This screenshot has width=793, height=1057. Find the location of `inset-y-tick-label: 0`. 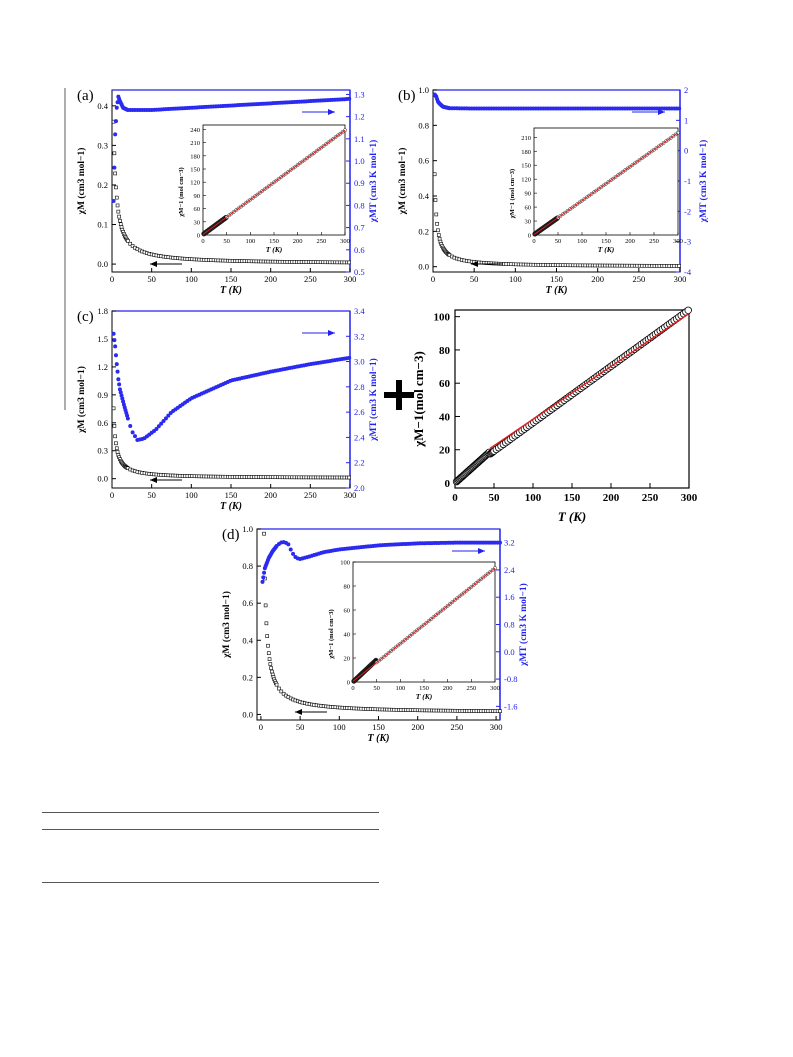

inset-y-tick-label: 0 is located at coordinates (198, 236).